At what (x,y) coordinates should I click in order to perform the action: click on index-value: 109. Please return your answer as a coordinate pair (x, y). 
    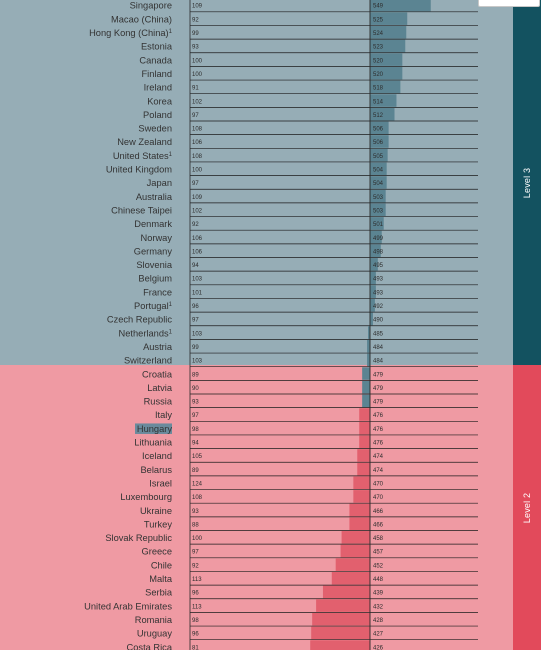
    Looking at the image, I should click on (197, 7).